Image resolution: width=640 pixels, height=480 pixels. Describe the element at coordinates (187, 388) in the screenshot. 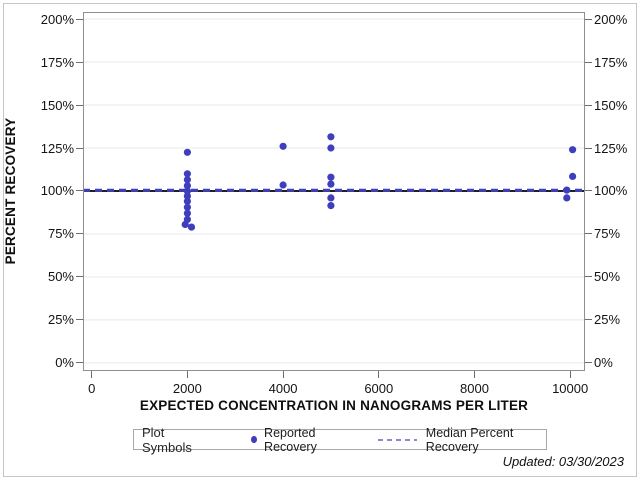

I see `x-tick-label: 2000` at that location.